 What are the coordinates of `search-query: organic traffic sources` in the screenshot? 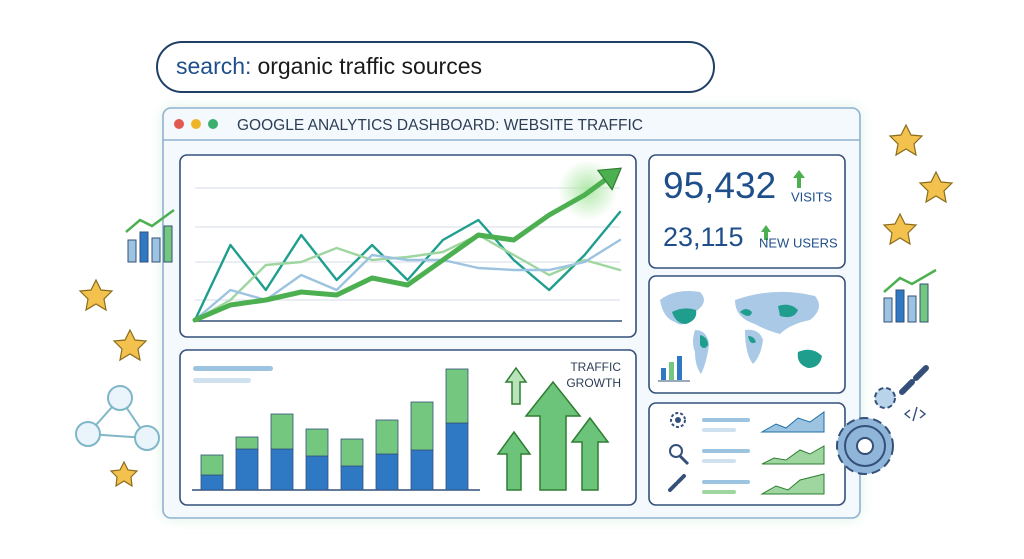 It's located at (369, 66).